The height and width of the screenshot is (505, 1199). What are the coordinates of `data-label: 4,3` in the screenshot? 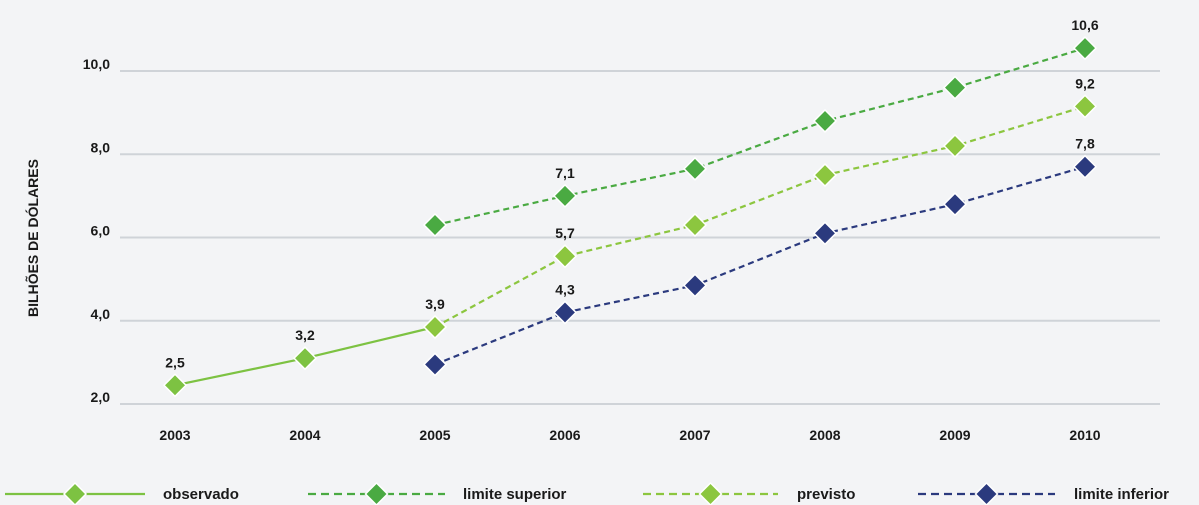 It's located at (565, 289).